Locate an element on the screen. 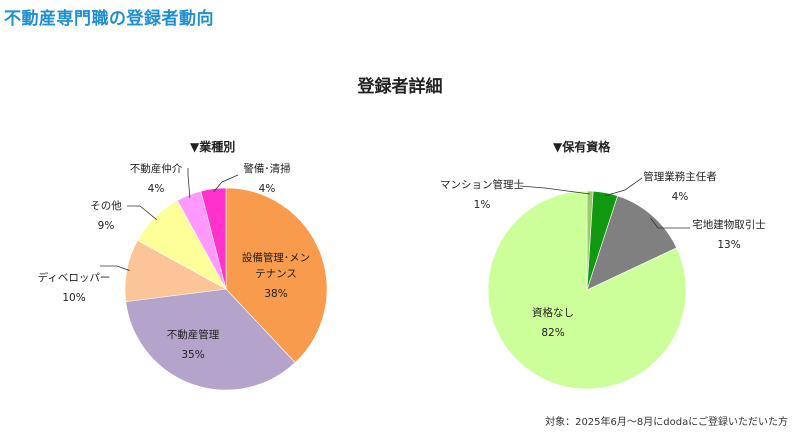 Image resolution: width=800 pixels, height=435 pixels. slice-value-0-0: 38% is located at coordinates (275, 294).